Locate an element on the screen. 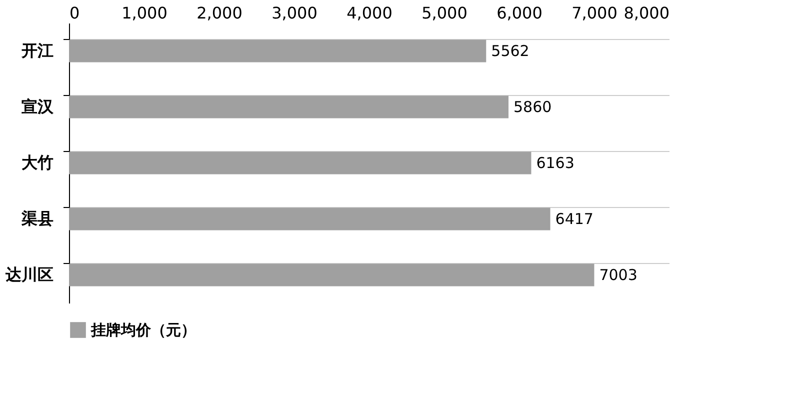 Image resolution: width=800 pixels, height=400 pixels. legend-label: 挂牌均价（元） is located at coordinates (143, 330).